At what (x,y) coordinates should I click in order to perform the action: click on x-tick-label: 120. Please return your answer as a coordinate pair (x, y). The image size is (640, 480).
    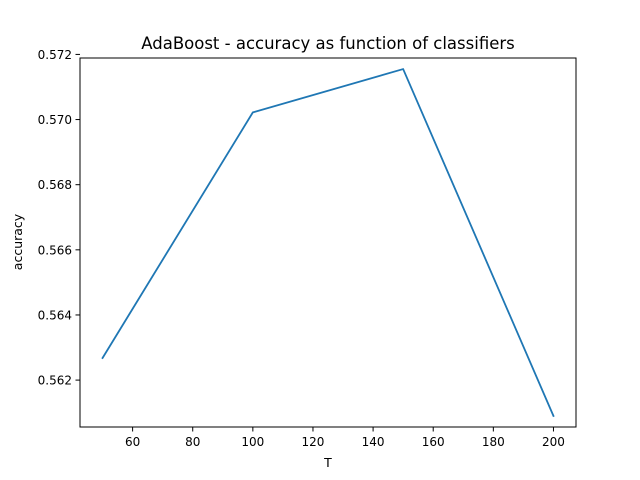
    Looking at the image, I should click on (313, 442).